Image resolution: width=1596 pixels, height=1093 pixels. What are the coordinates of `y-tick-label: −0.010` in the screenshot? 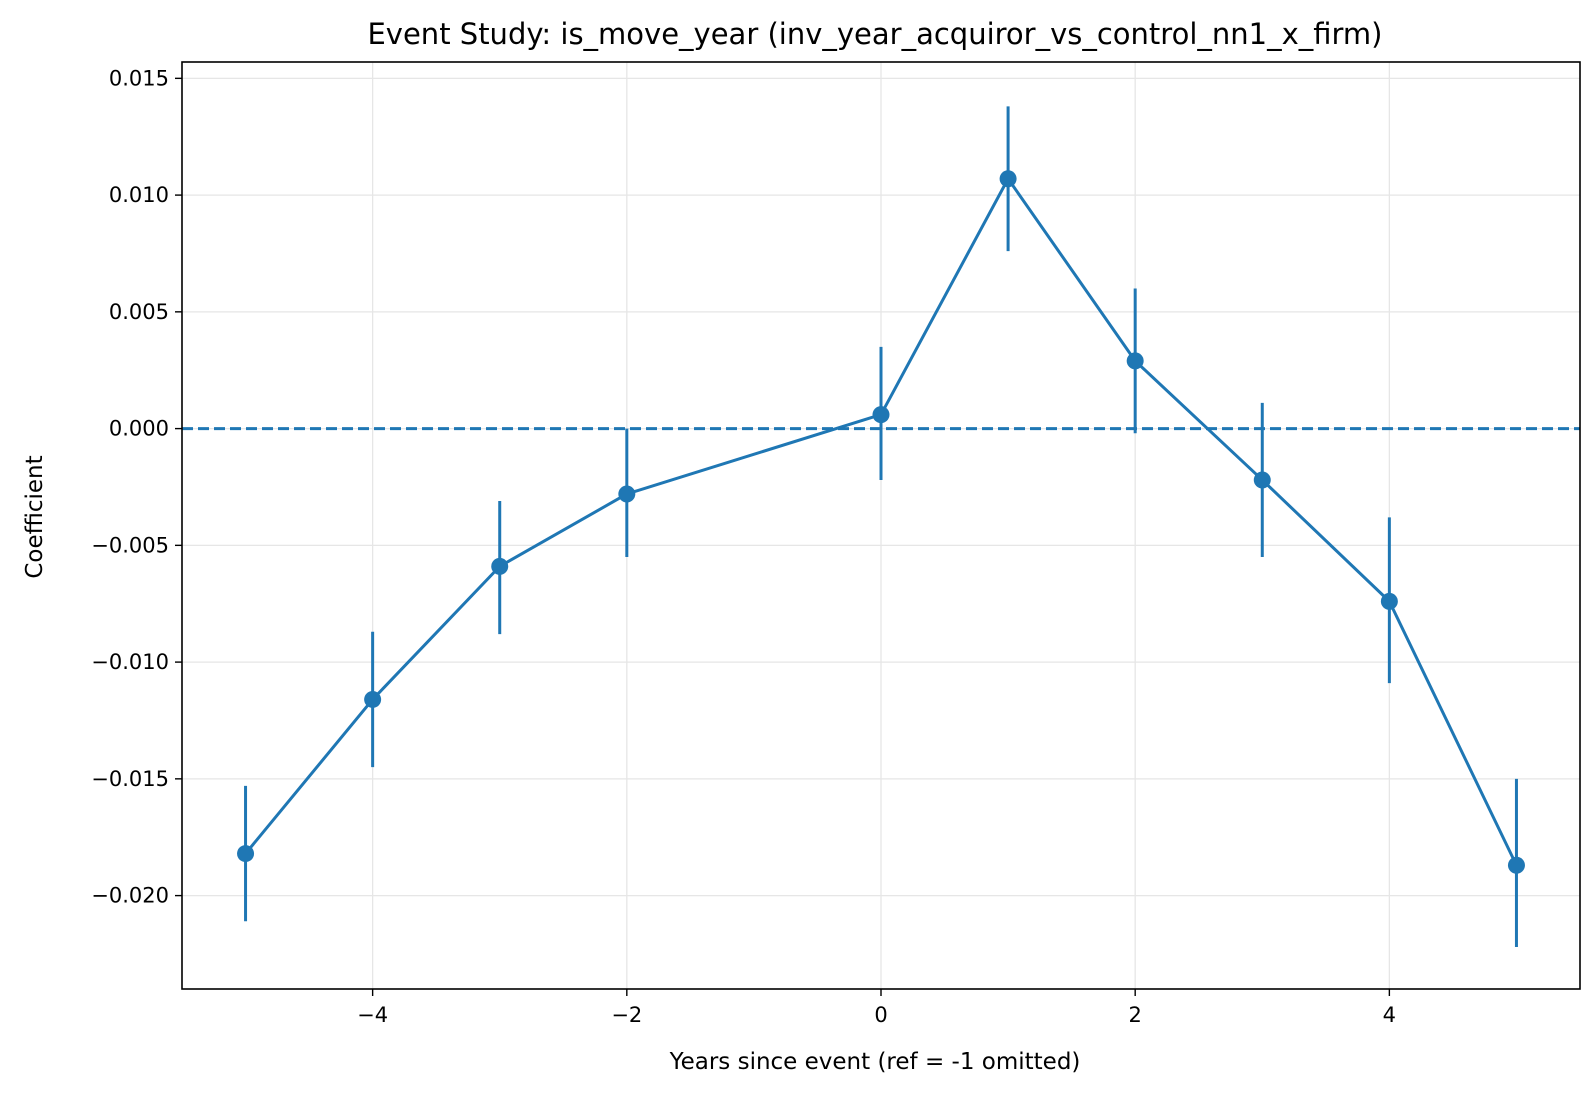 It's located at (130, 662).